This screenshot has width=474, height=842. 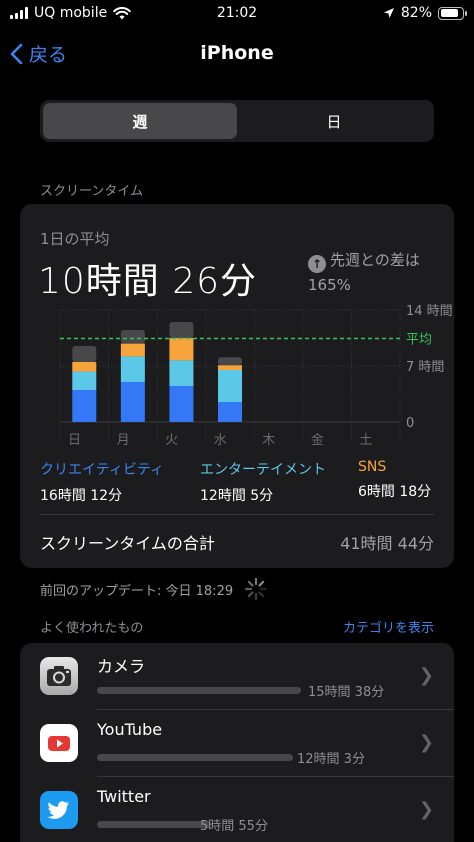 I want to click on status-left: UQ mobile, so click(x=71, y=13).